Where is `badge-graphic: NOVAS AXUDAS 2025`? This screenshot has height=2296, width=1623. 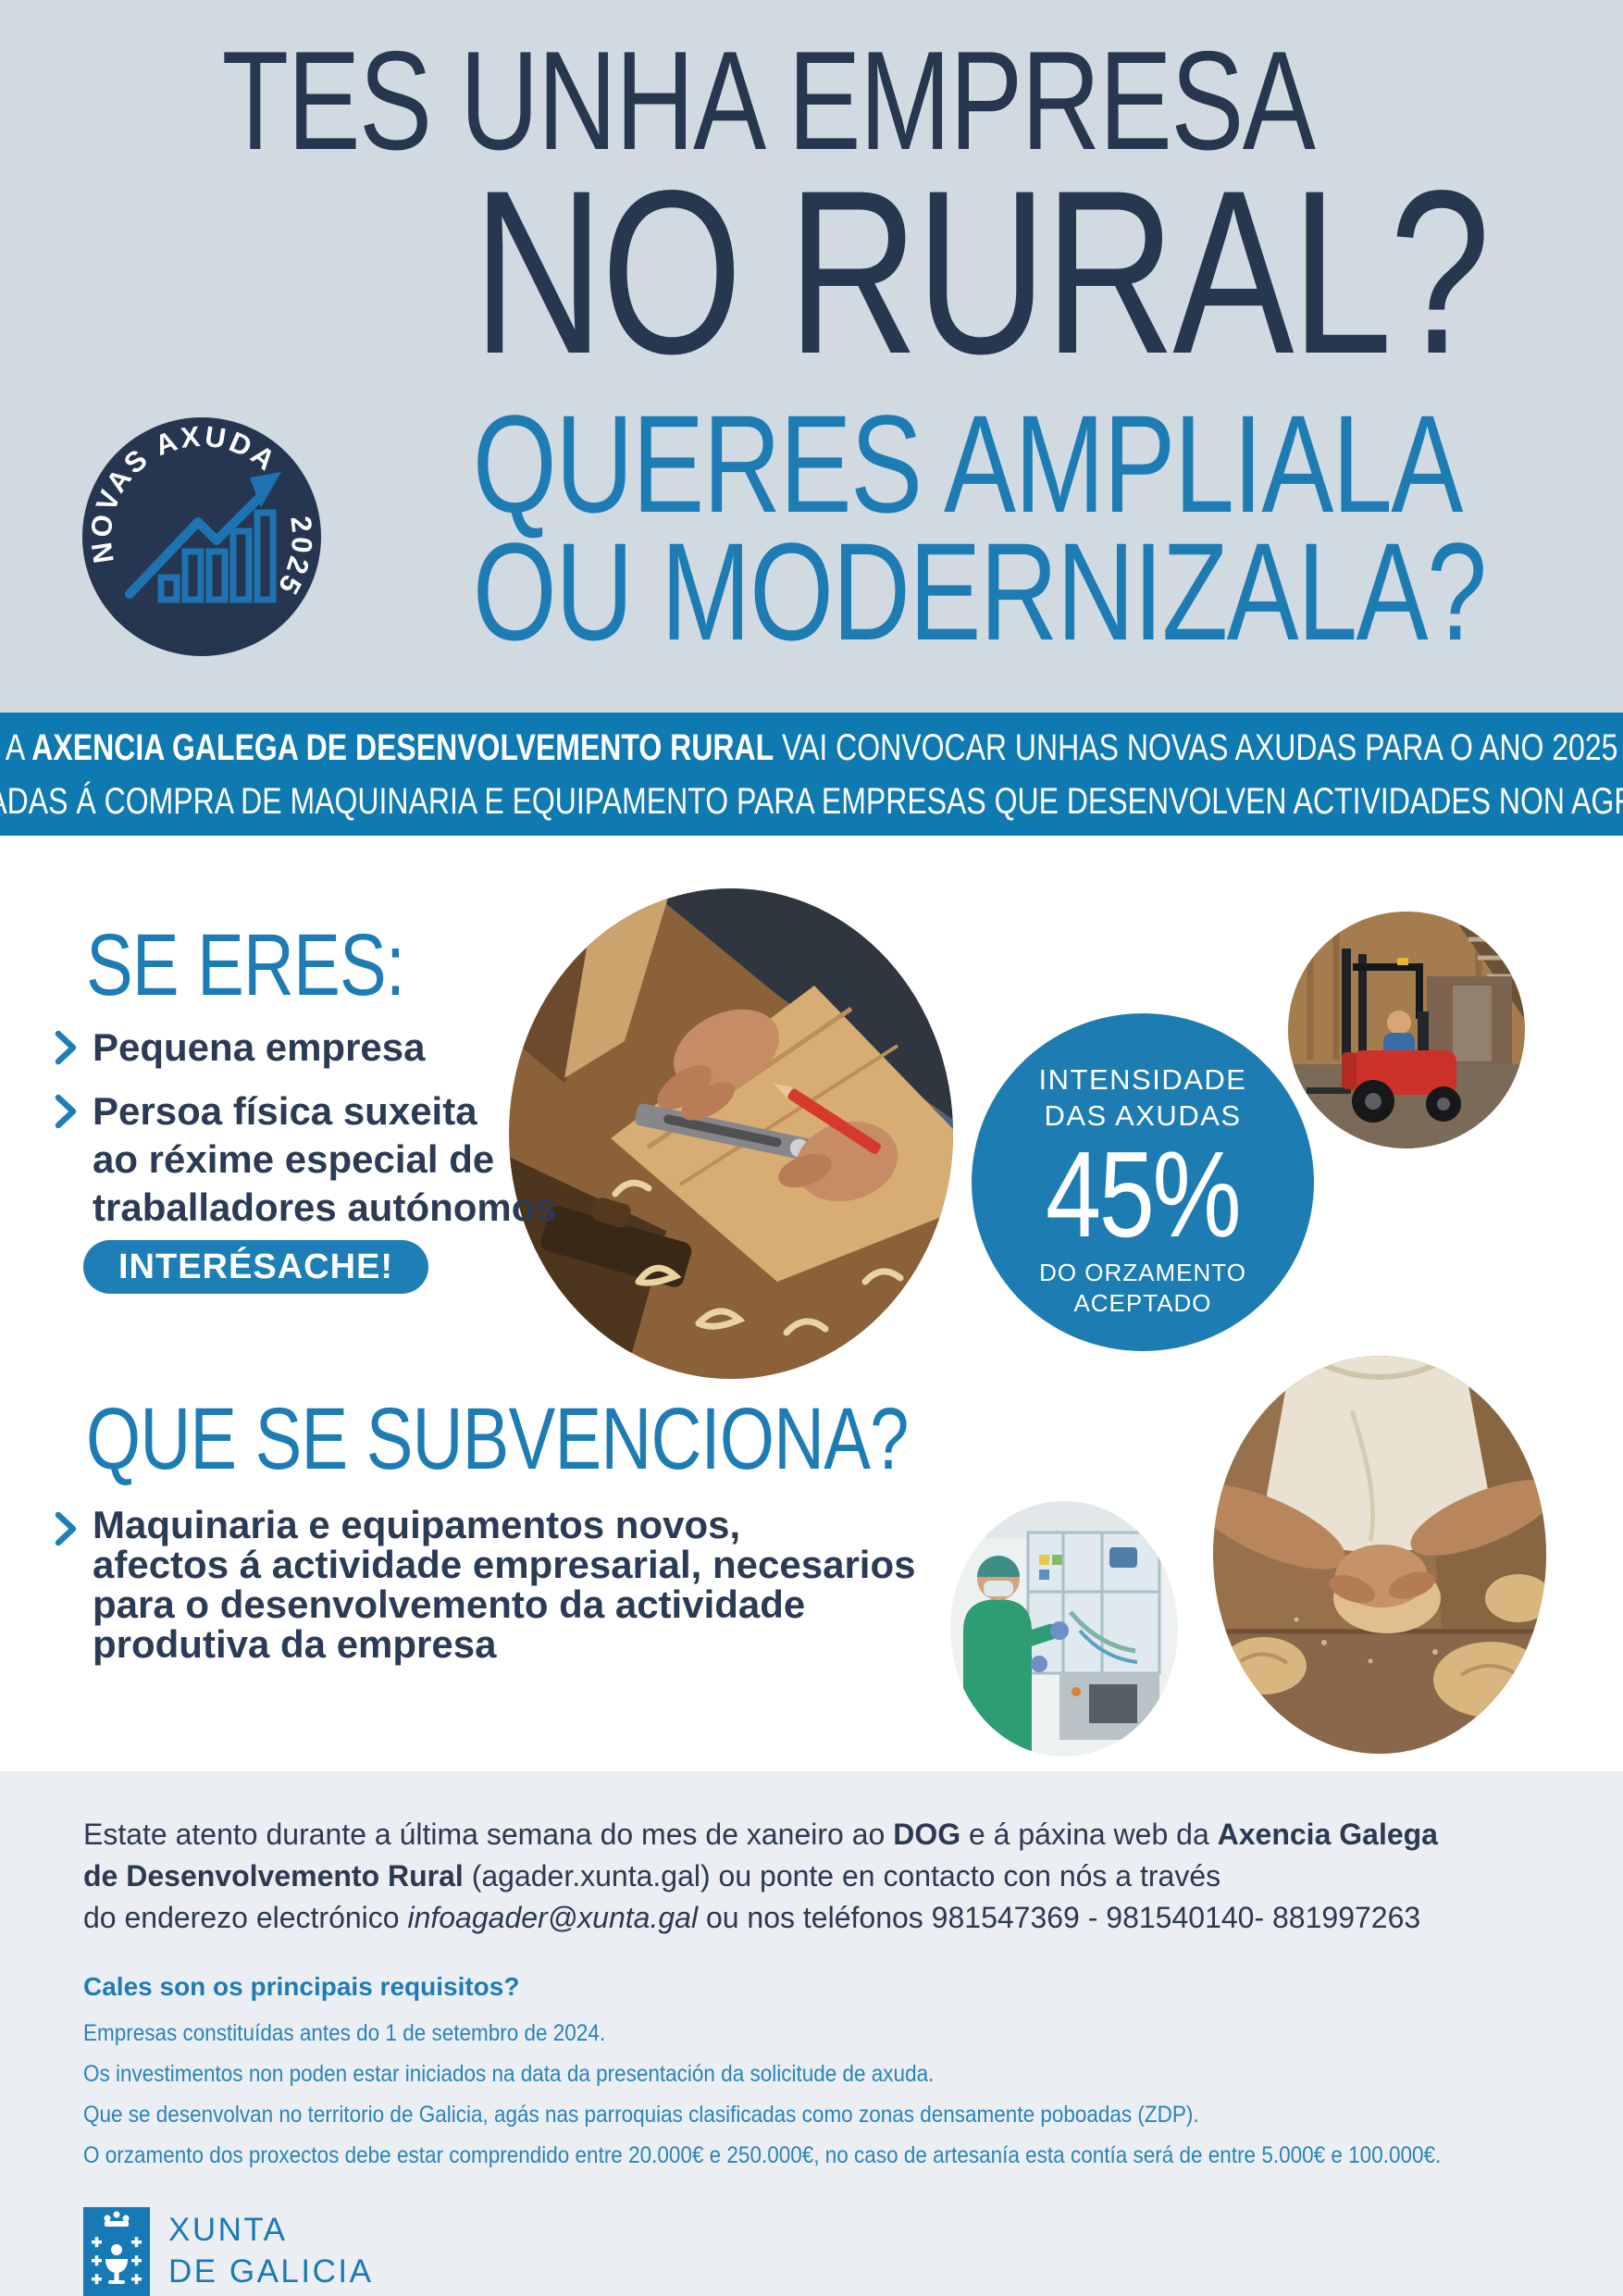 badge-graphic: NOVAS AXUDAS 2025 is located at coordinates (195, 523).